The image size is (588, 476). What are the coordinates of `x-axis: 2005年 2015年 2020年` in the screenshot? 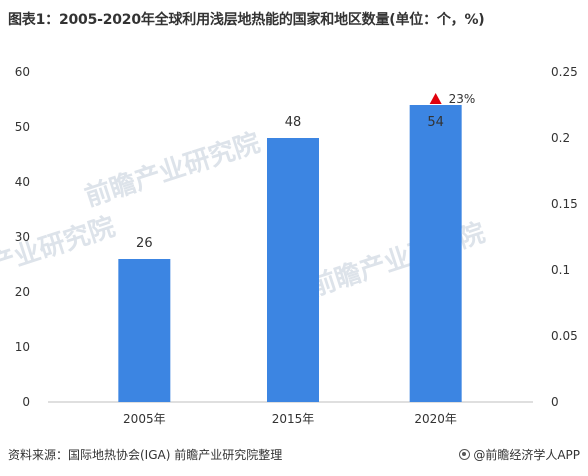 It's located at (290, 413).